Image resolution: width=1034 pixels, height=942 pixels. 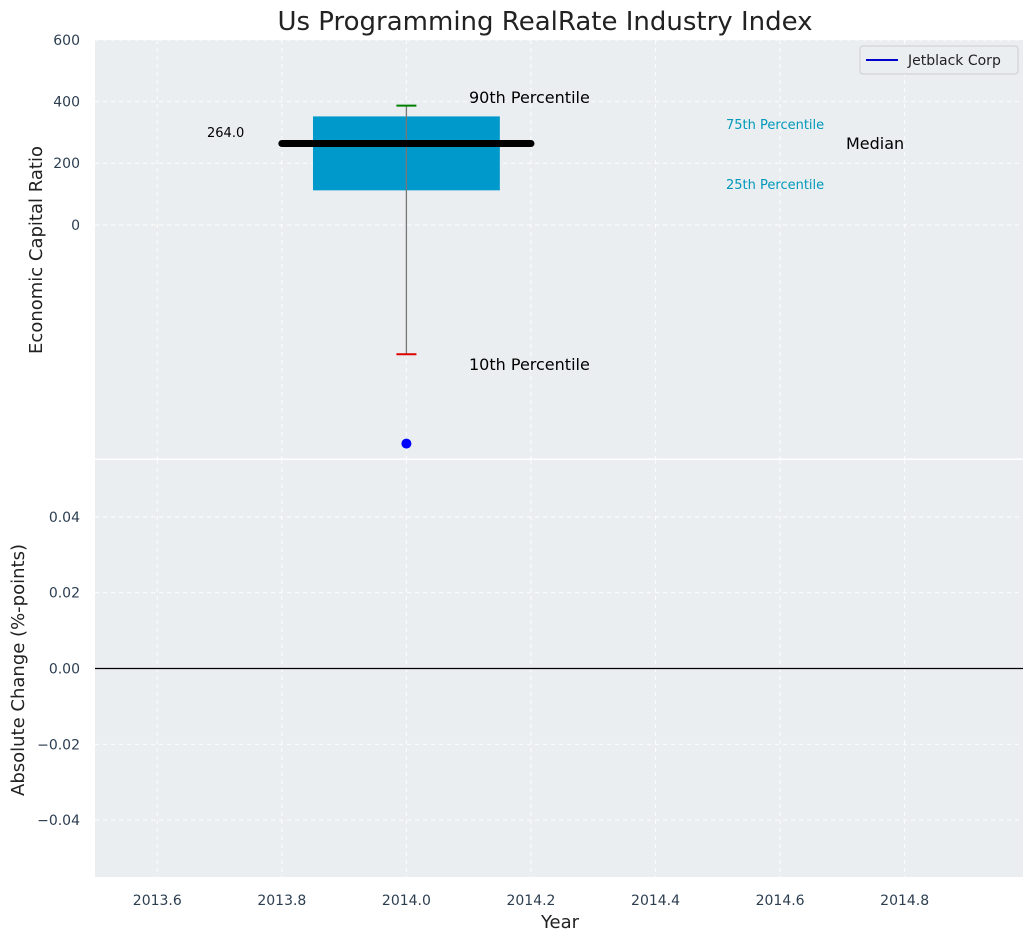 I want to click on top-y-tick-label: 600, so click(x=66, y=41).